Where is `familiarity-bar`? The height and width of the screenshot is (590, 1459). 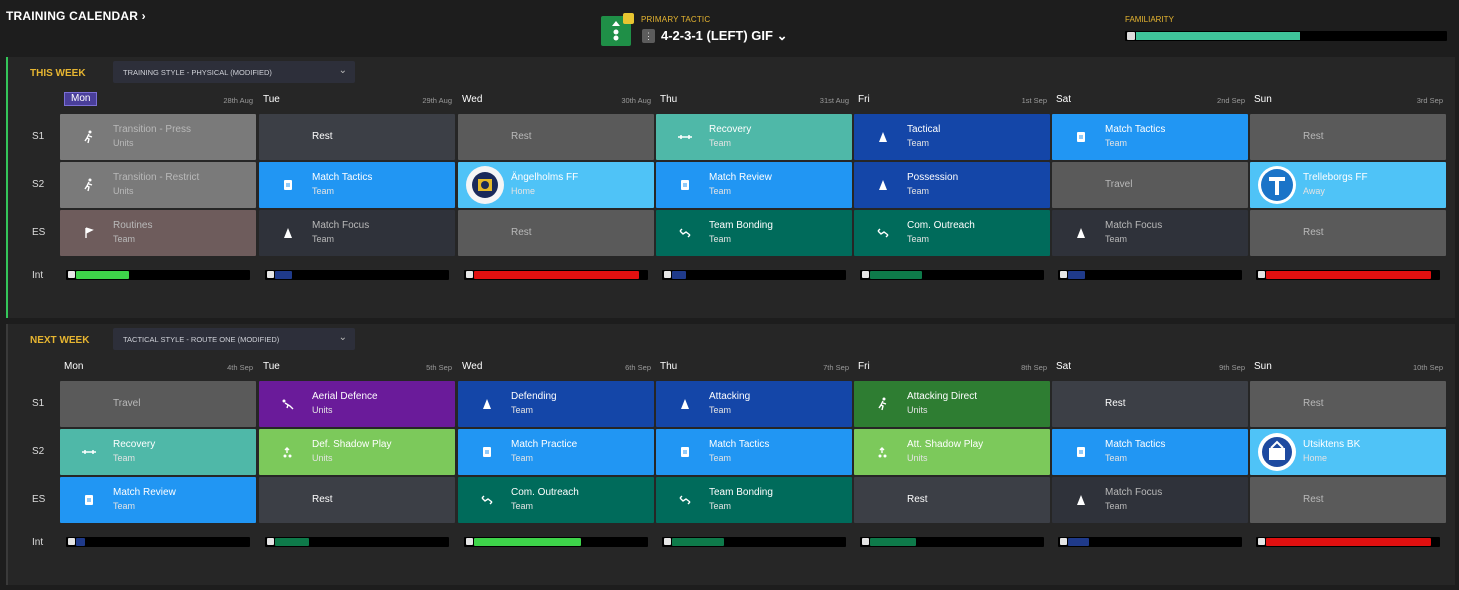
familiarity-bar is located at coordinates (1286, 36).